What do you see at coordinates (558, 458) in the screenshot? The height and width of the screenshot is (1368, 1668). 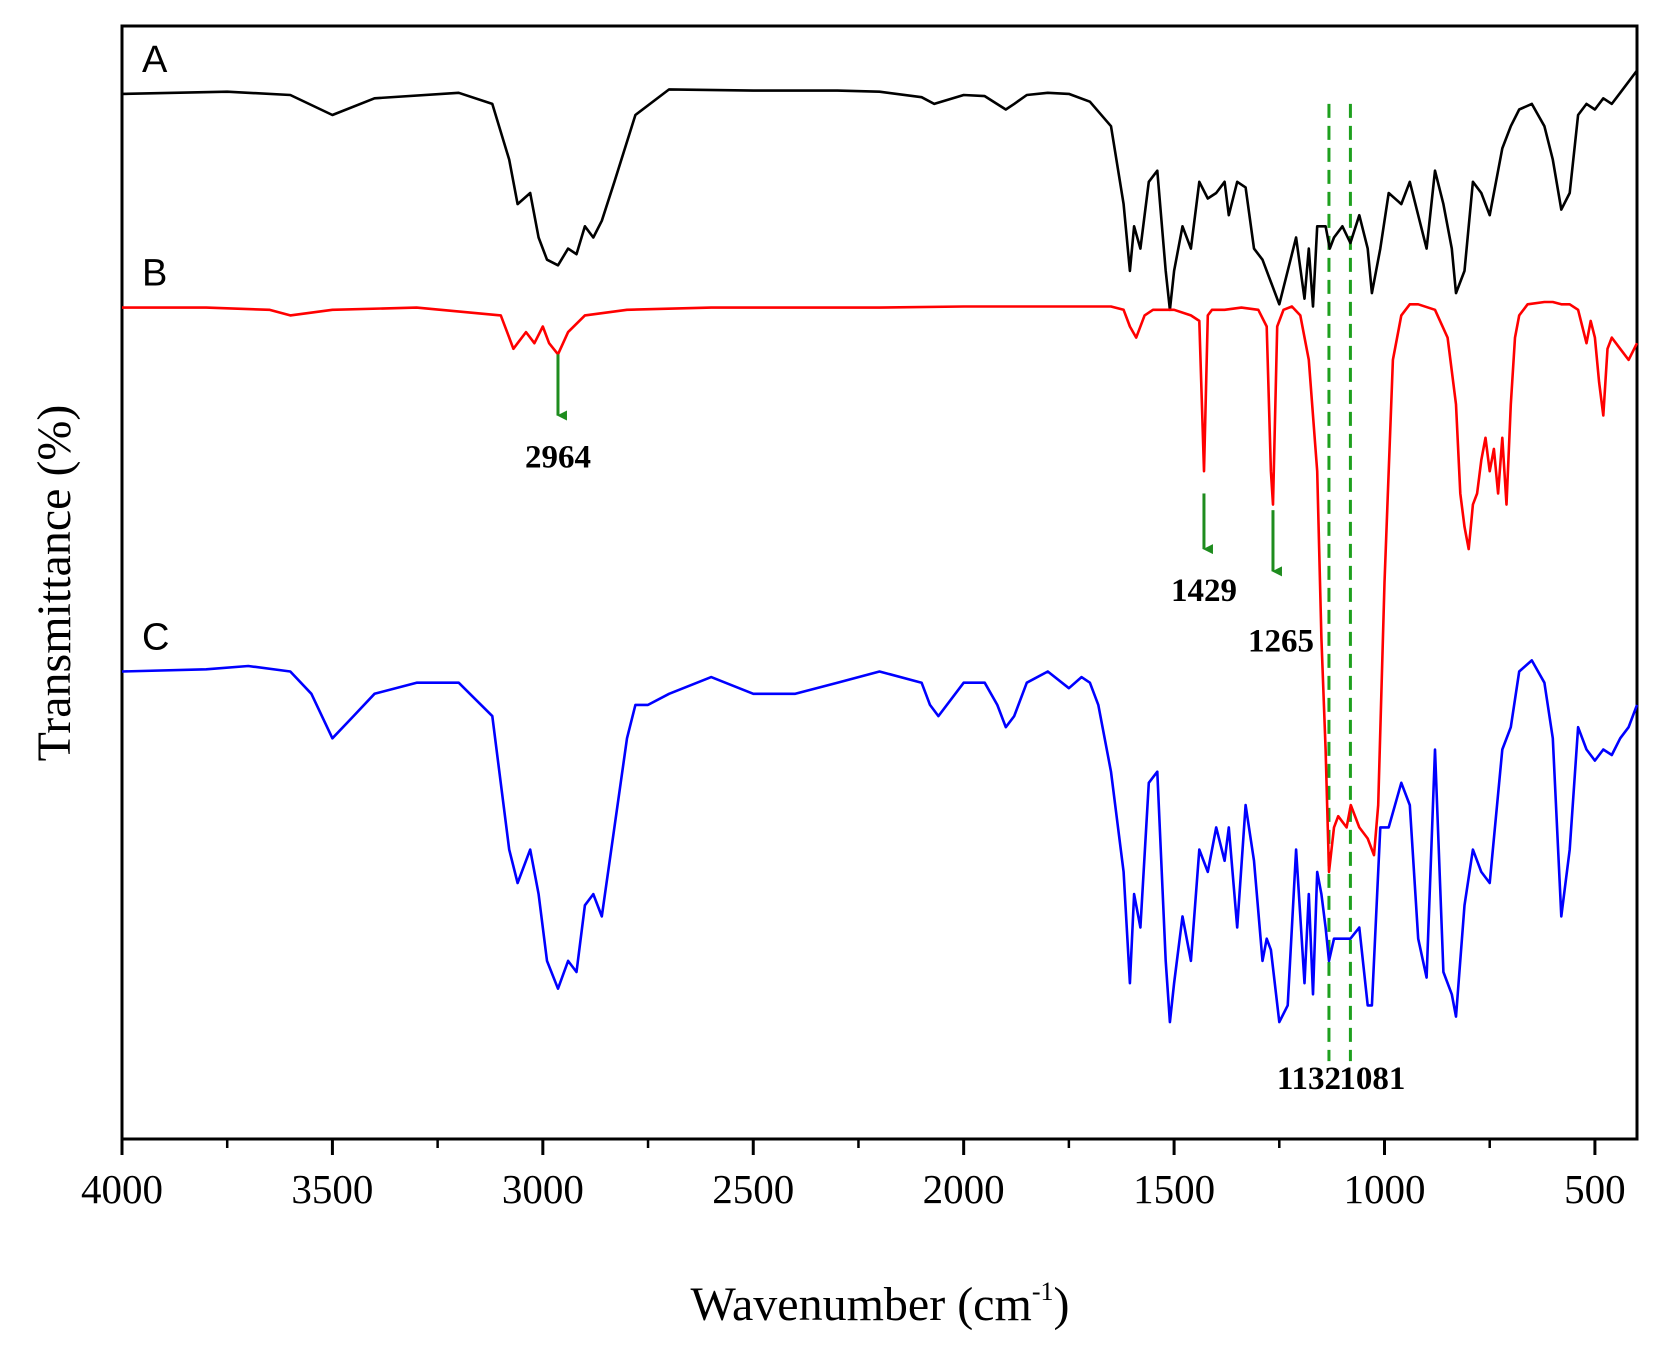 I see `peak-label: 2964` at bounding box center [558, 458].